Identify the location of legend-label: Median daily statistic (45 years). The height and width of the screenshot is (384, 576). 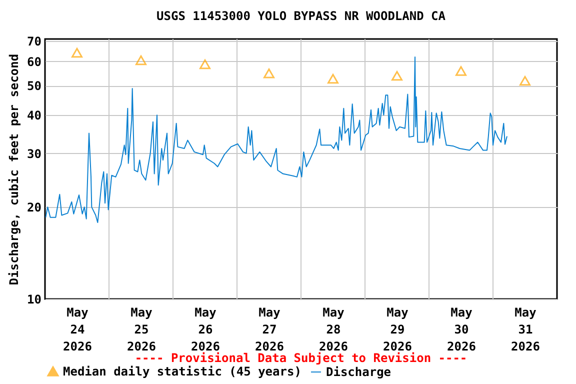
(182, 371).